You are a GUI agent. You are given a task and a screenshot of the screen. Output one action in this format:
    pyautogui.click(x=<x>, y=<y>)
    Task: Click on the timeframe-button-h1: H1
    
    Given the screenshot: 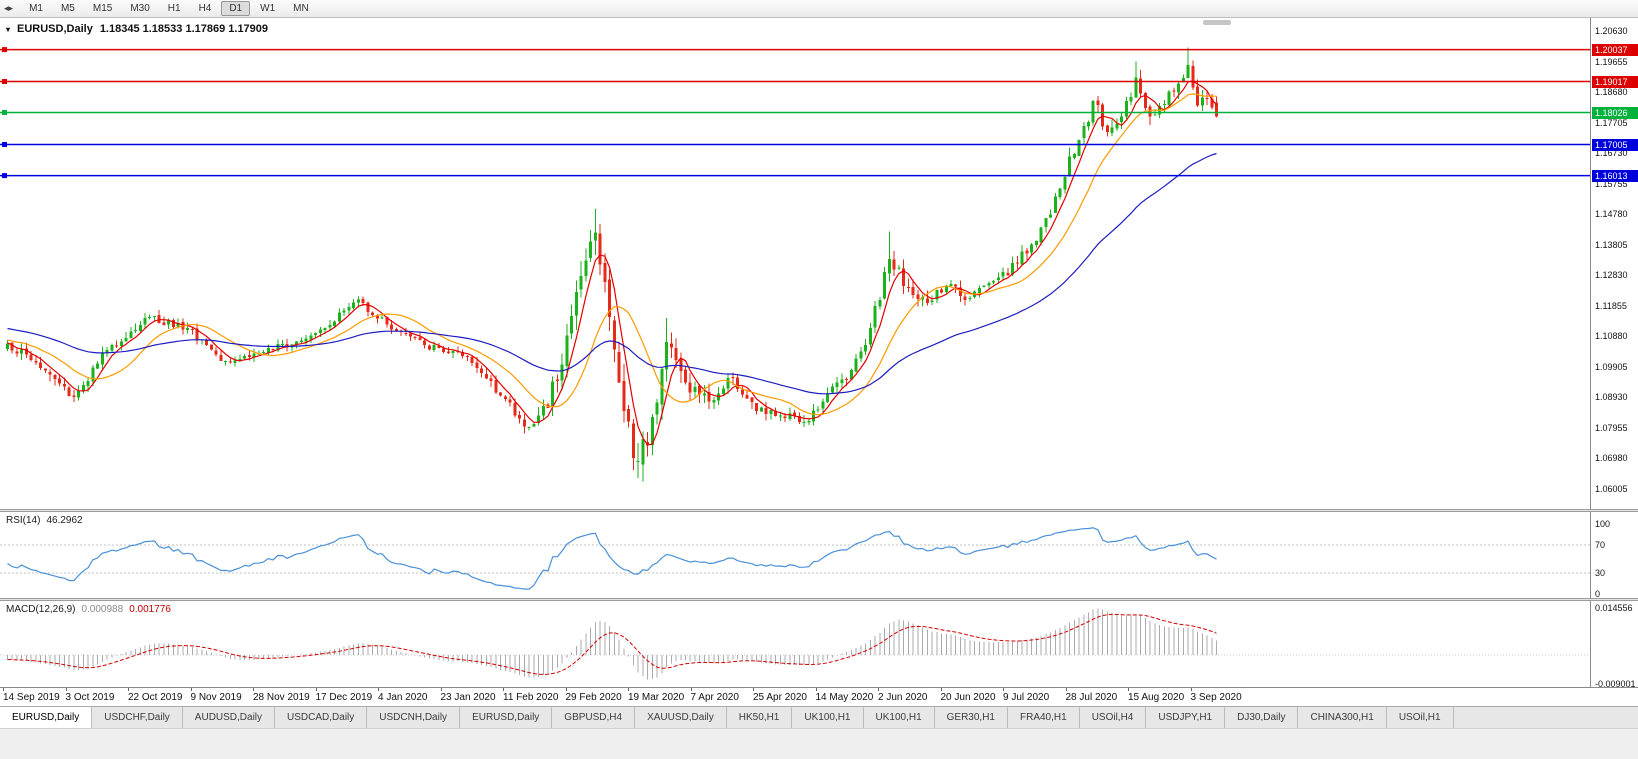 What is the action you would take?
    pyautogui.click(x=174, y=8)
    